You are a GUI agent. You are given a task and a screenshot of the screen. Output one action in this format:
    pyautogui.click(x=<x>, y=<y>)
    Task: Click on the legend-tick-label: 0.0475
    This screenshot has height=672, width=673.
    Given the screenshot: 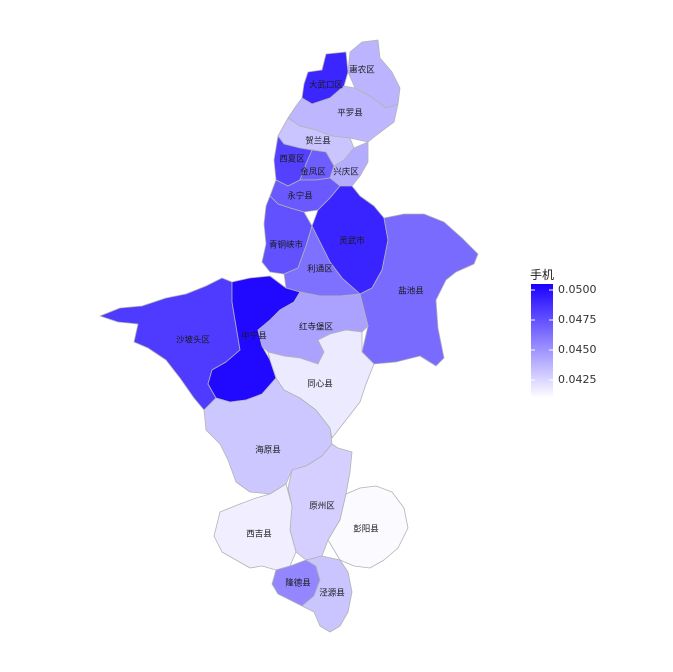 What is the action you would take?
    pyautogui.click(x=577, y=319)
    